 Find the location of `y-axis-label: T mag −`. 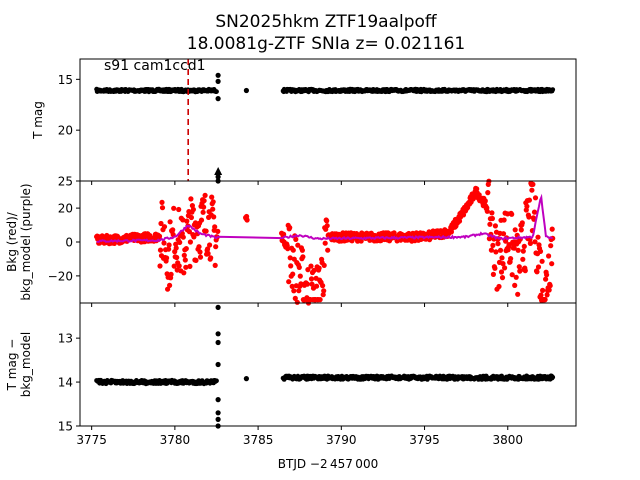

y-axis-label: T mag − is located at coordinates (12, 365).